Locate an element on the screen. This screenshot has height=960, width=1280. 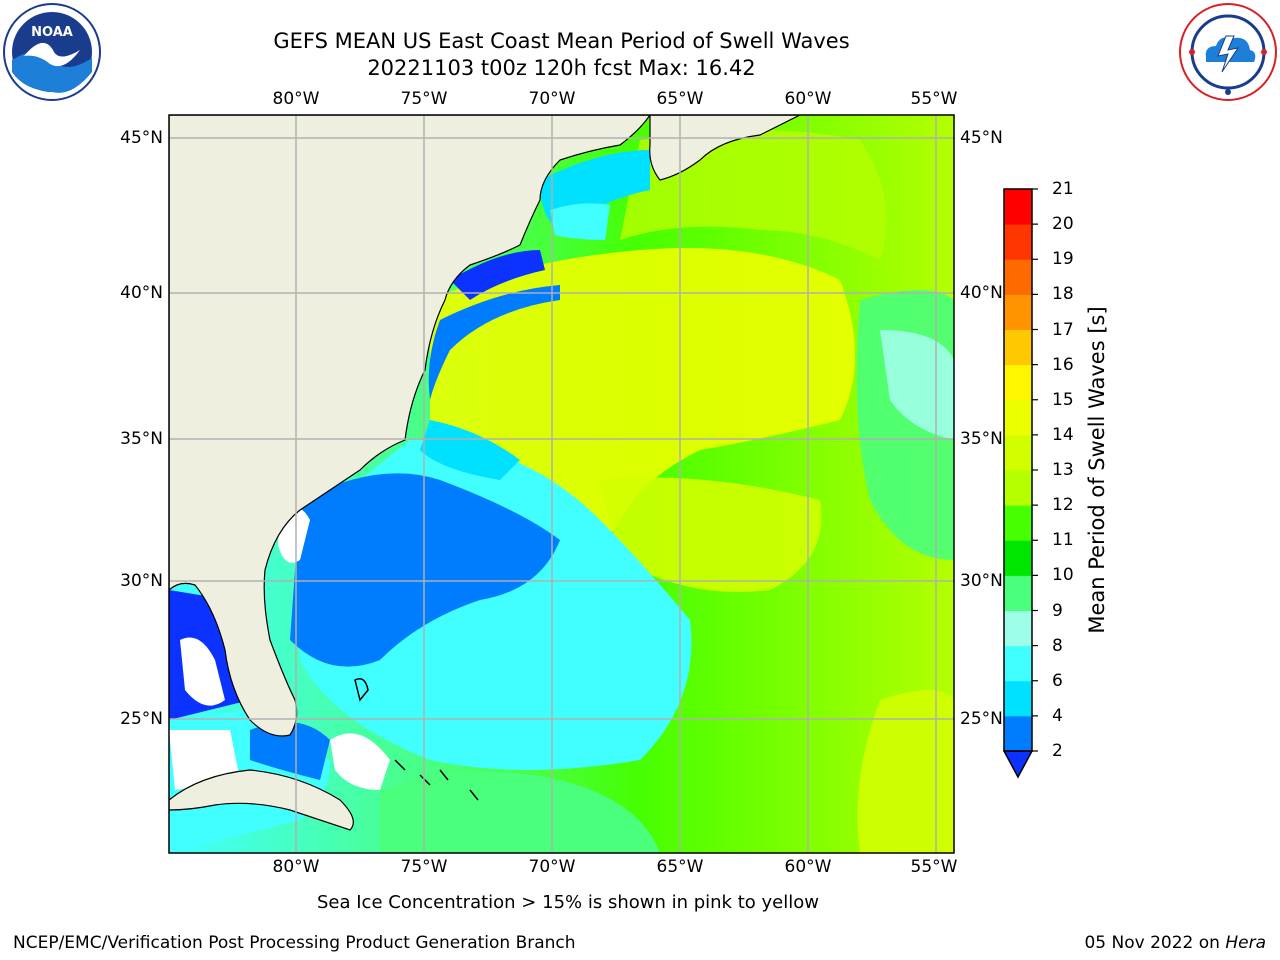
swell-lowest-nj is located at coordinates (497, 275).